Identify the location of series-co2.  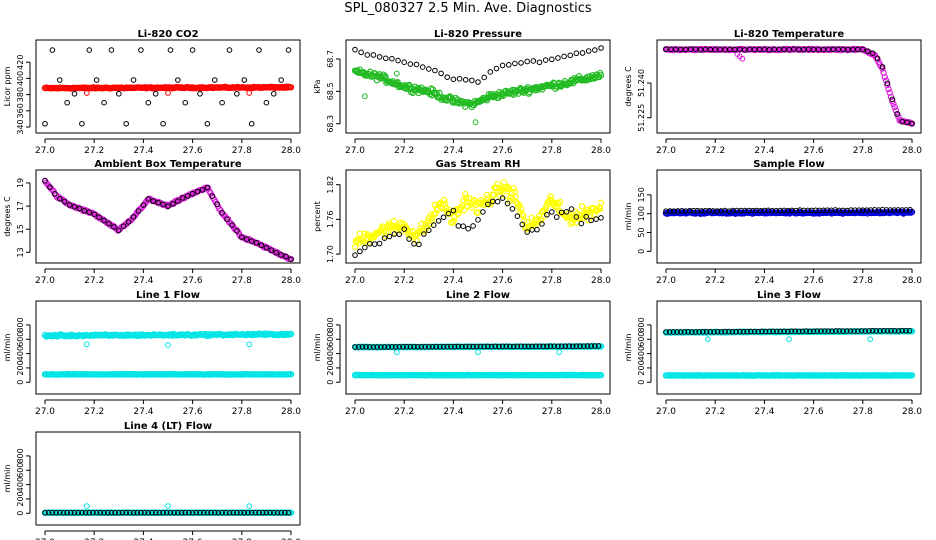
(168, 89).